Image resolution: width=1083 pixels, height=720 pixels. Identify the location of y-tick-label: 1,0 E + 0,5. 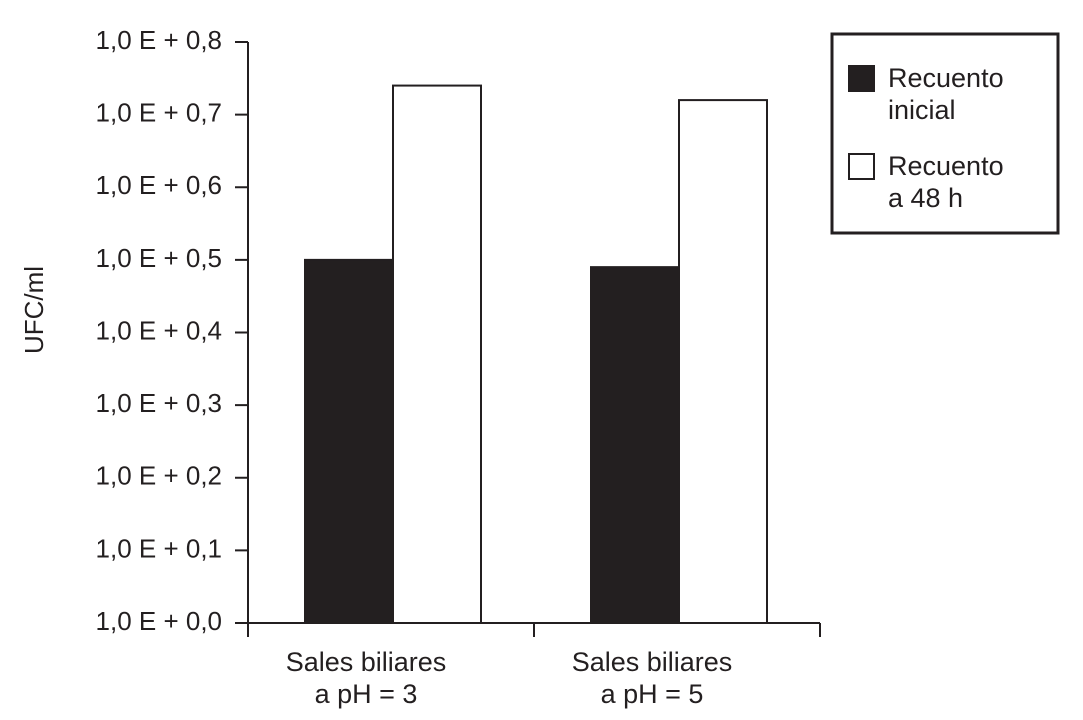
(159, 258).